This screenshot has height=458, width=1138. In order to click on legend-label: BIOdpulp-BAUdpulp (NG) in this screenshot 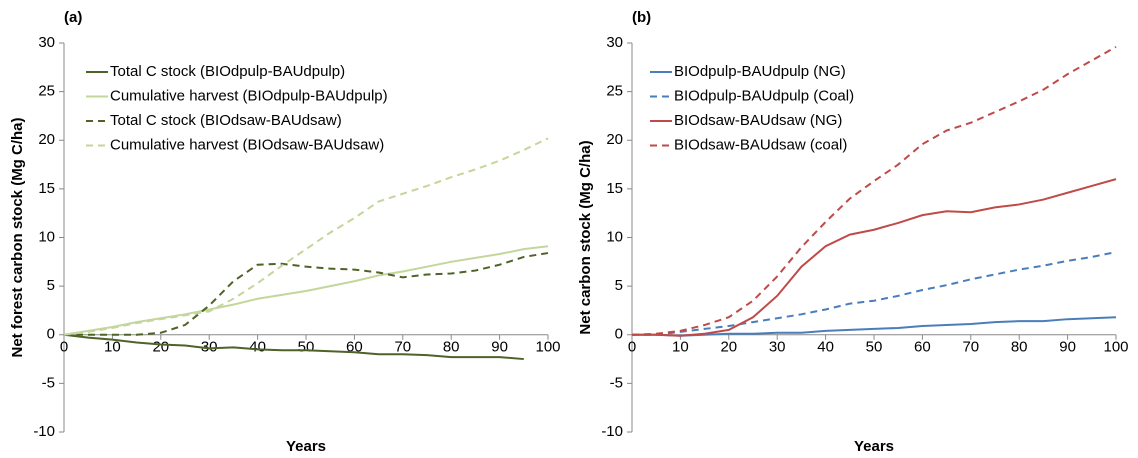, I will do `click(760, 71)`.